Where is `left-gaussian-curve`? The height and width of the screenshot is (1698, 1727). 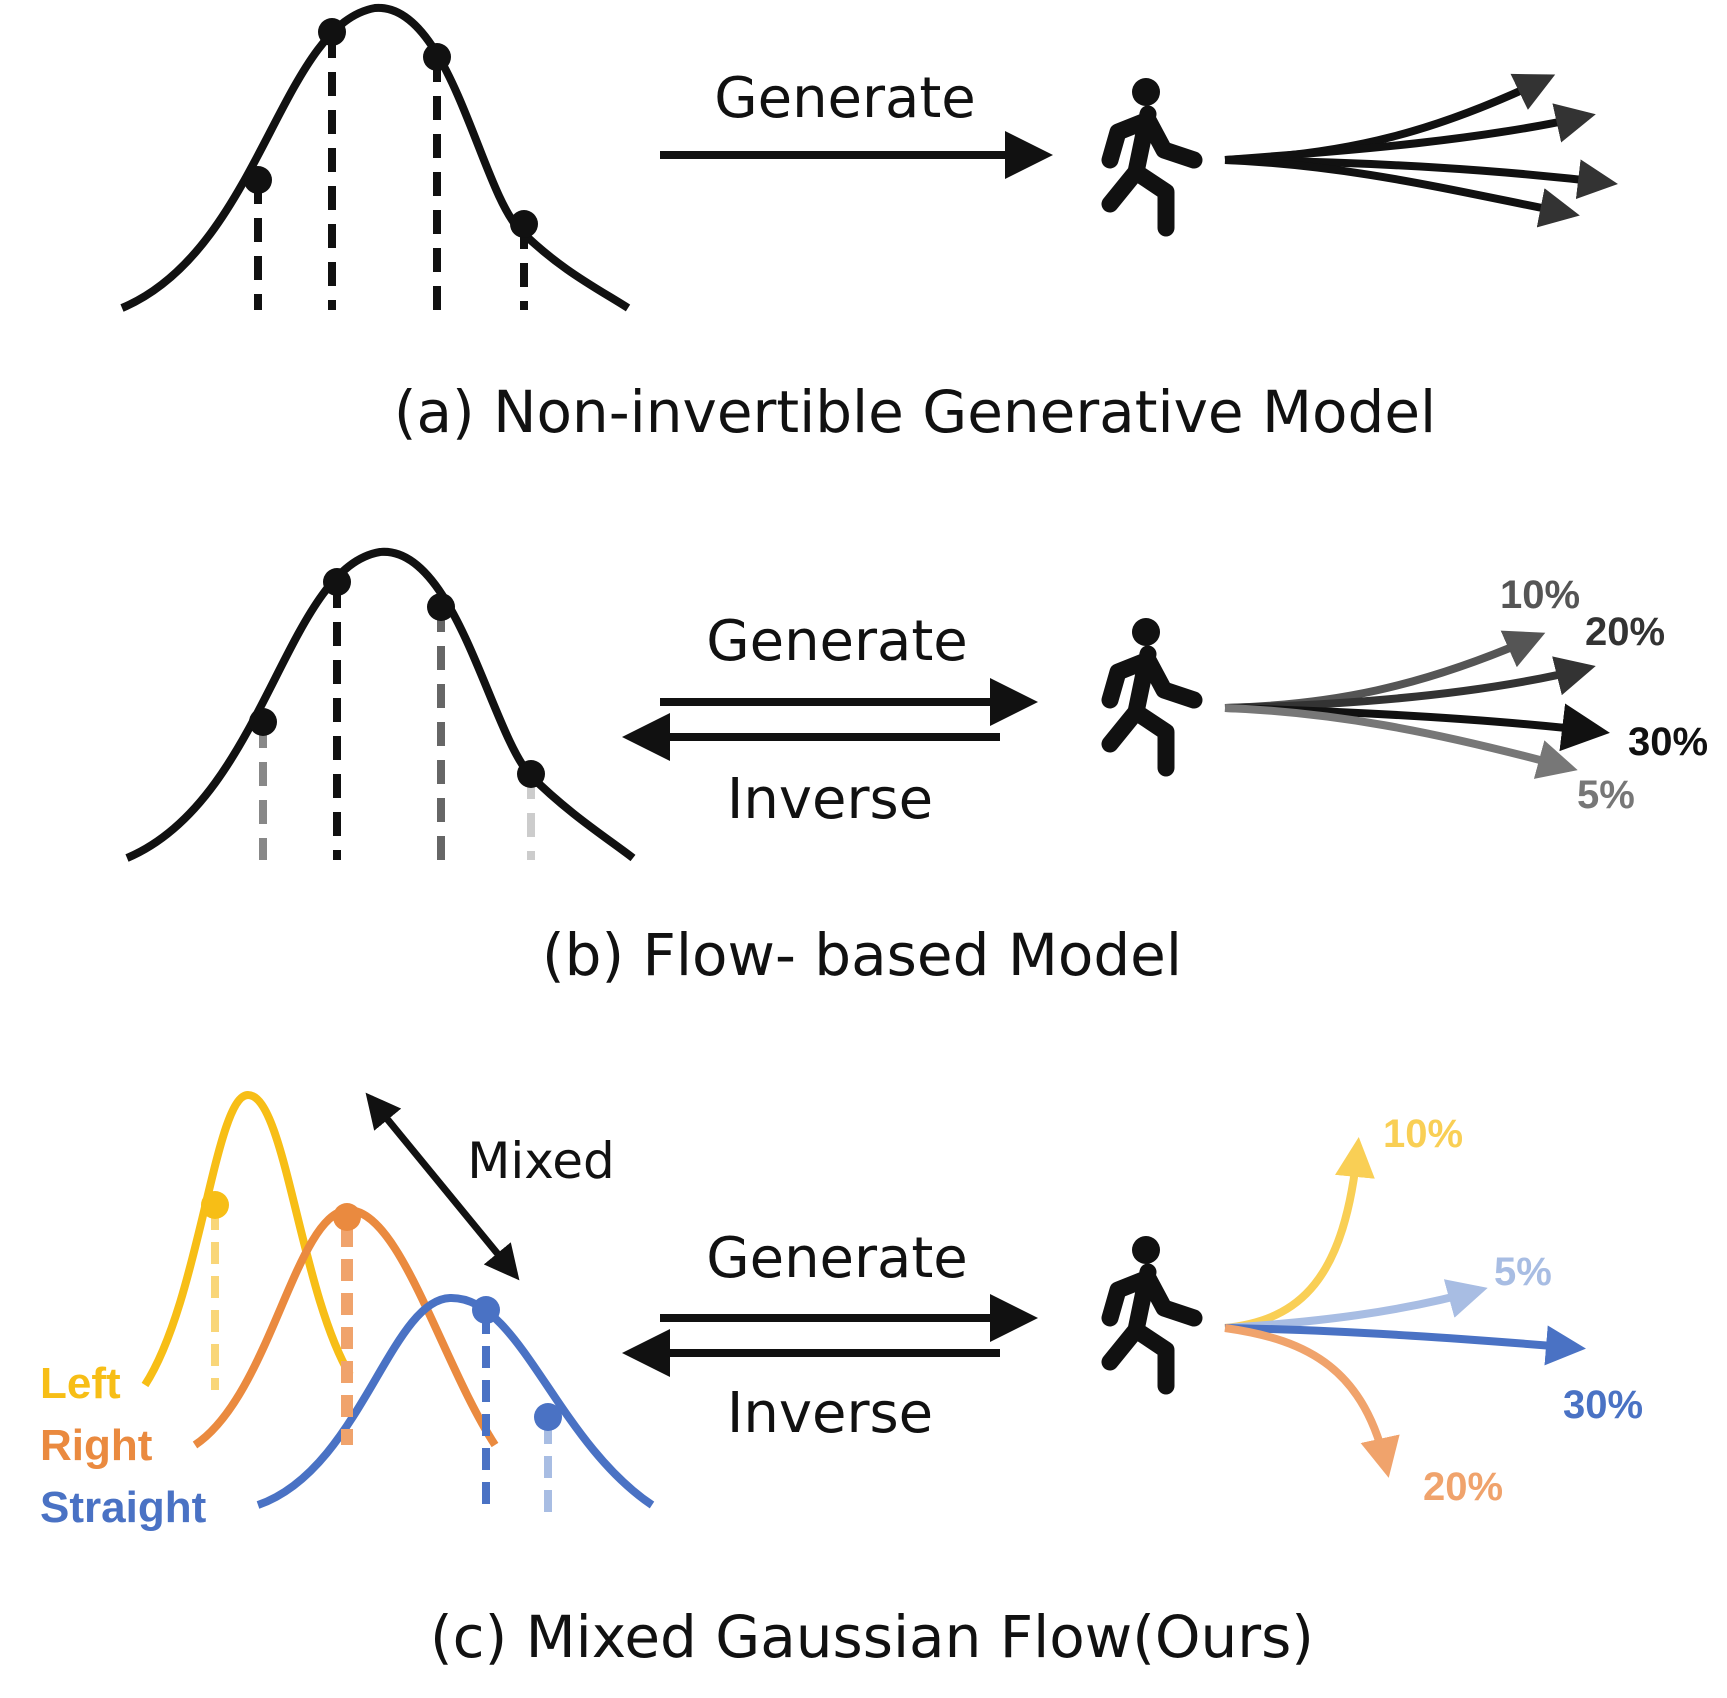
left-gaussian-curve is located at coordinates (247, 1239).